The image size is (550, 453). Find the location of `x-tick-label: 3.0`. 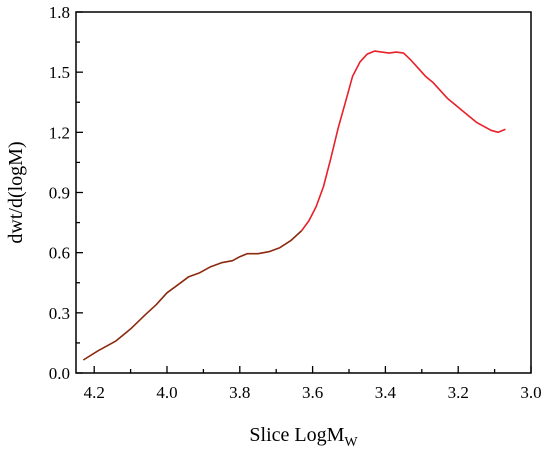

x-tick-label: 3.0 is located at coordinates (530, 392).